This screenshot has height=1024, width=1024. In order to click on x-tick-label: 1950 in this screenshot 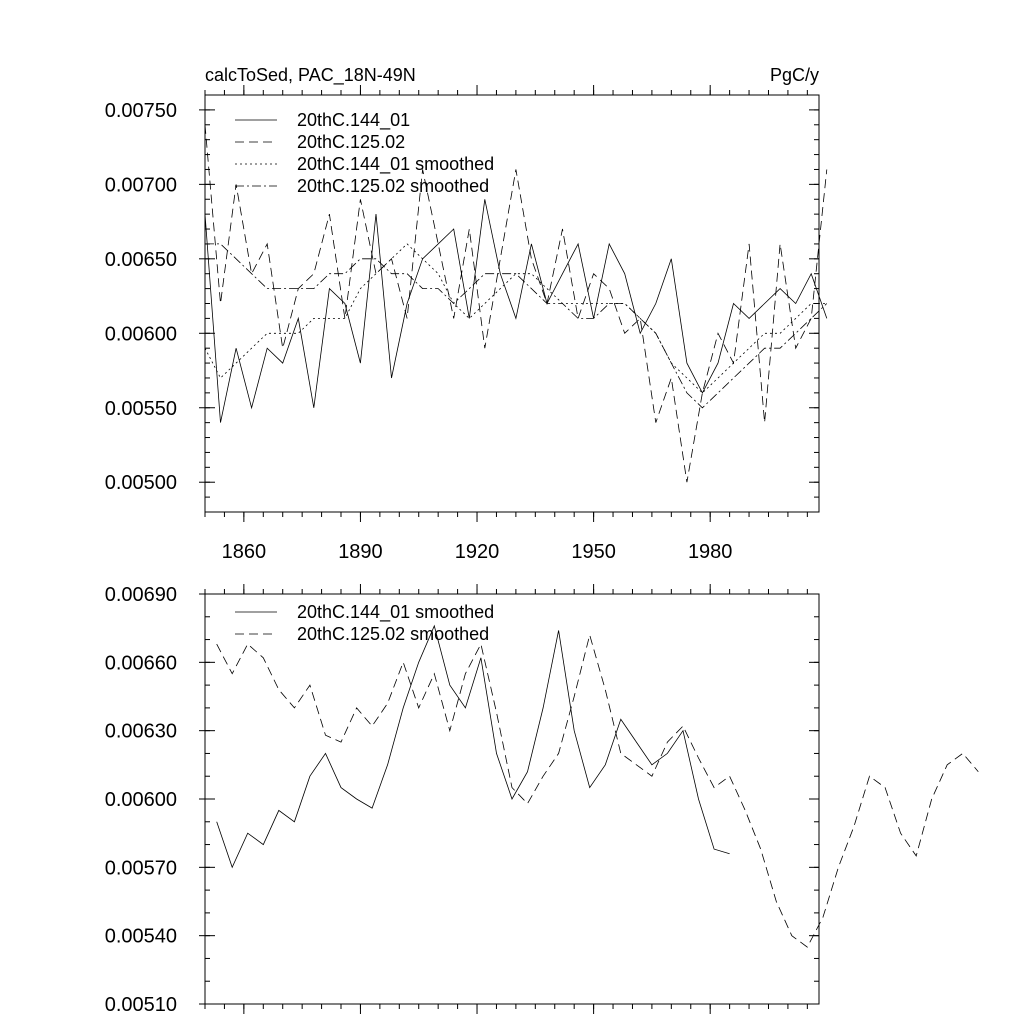, I will do `click(593, 552)`.